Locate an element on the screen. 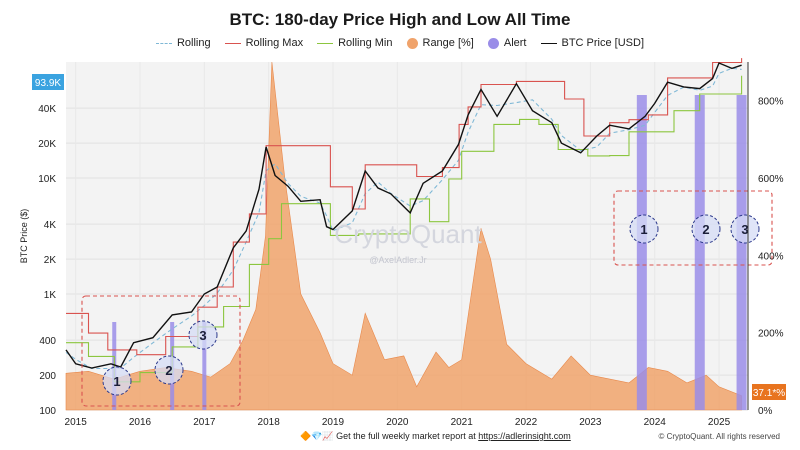  legend-item-btc-price: BTC Price [USD] is located at coordinates (592, 43).